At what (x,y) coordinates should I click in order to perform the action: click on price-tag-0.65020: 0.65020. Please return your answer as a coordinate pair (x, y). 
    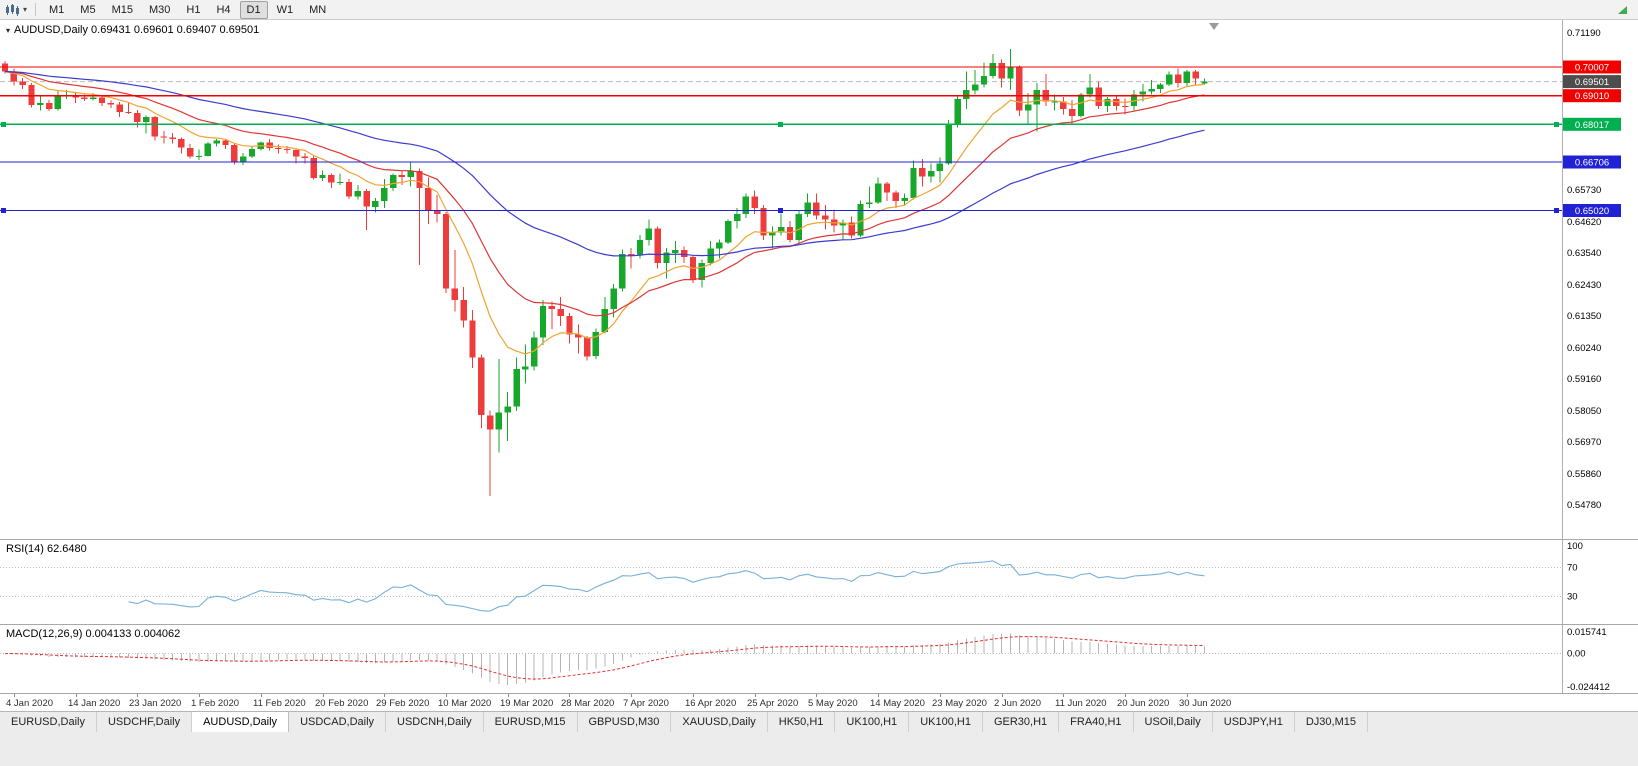
    Looking at the image, I should click on (1592, 210).